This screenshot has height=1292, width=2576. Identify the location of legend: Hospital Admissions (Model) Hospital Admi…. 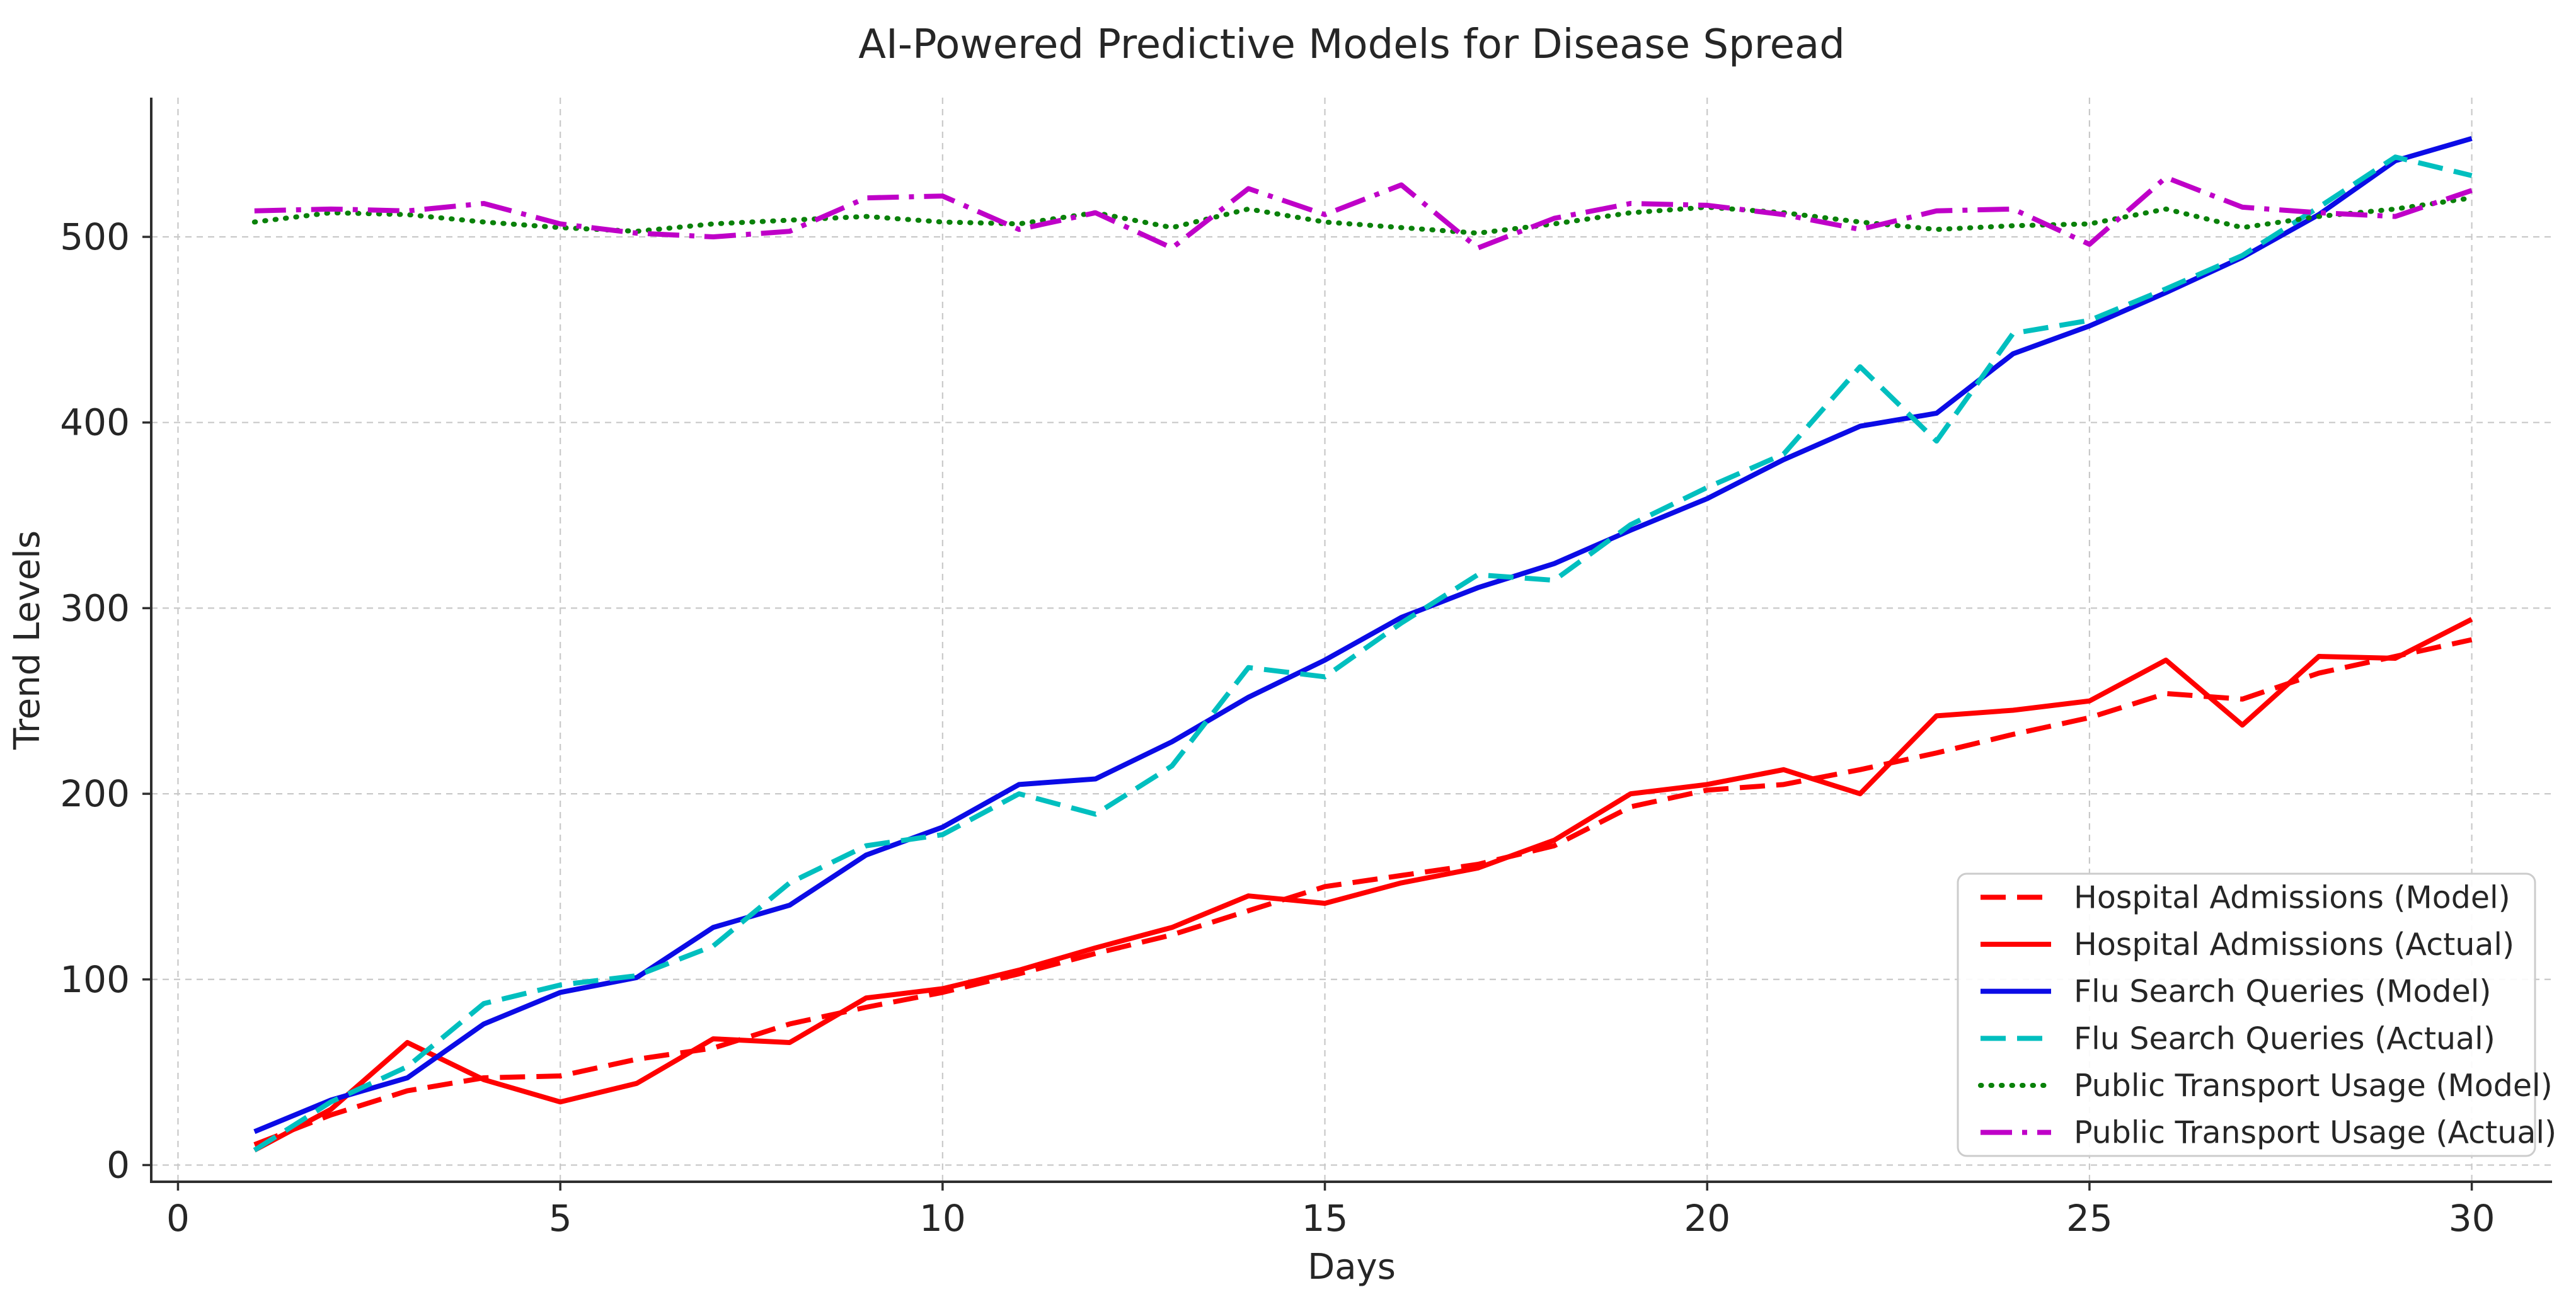
(2256, 1014).